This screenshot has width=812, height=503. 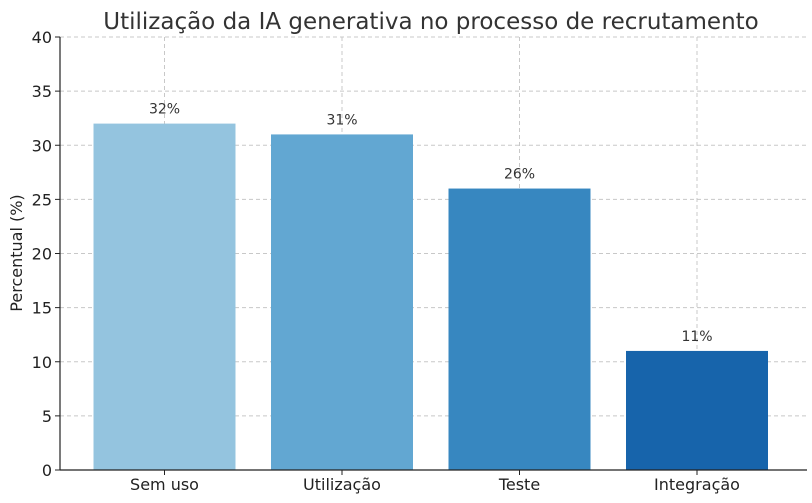 I want to click on y-tick-label: 20, so click(x=42, y=254).